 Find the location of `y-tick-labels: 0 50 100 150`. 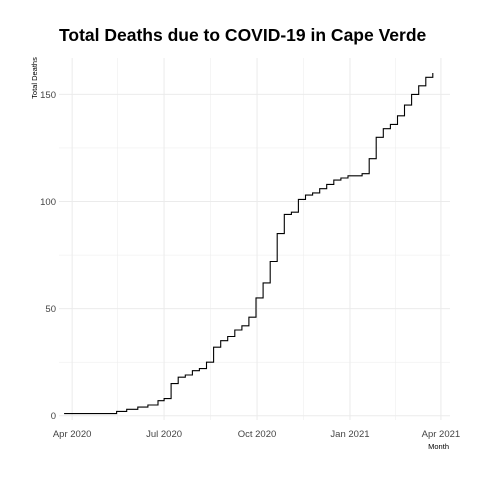

y-tick-labels: 0 50 100 150 is located at coordinates (48, 256).